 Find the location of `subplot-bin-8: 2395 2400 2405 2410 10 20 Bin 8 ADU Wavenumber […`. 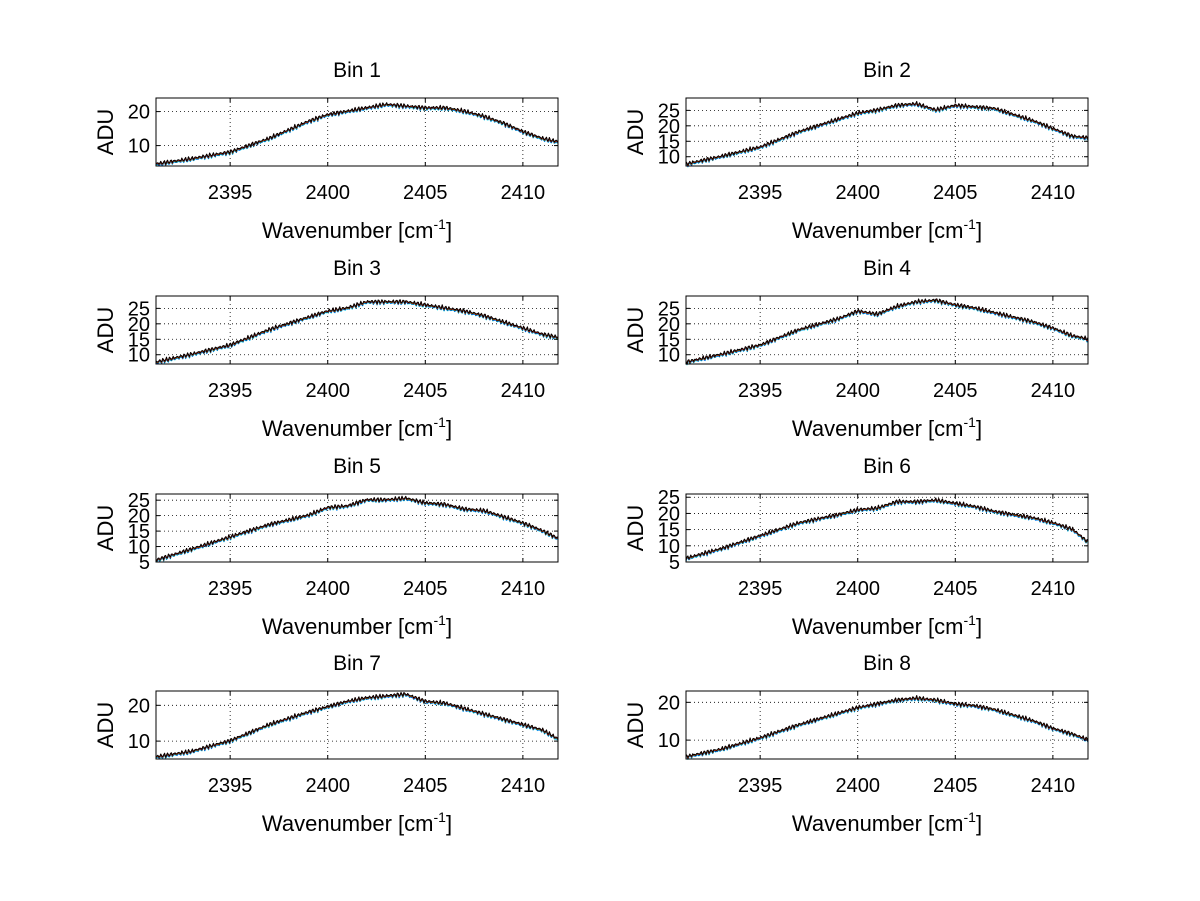

subplot-bin-8: 2395 2400 2405 2410 10 20 Bin 8 ADU Wavenumber [… is located at coordinates (856, 744).